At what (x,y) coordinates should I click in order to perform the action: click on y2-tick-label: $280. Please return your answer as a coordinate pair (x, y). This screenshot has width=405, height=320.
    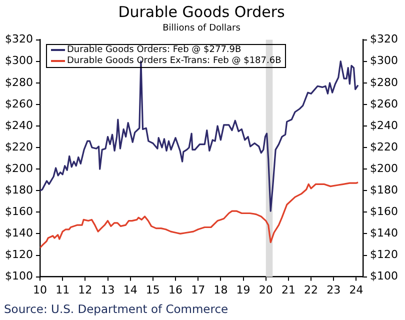
    Looking at the image, I should click on (384, 82).